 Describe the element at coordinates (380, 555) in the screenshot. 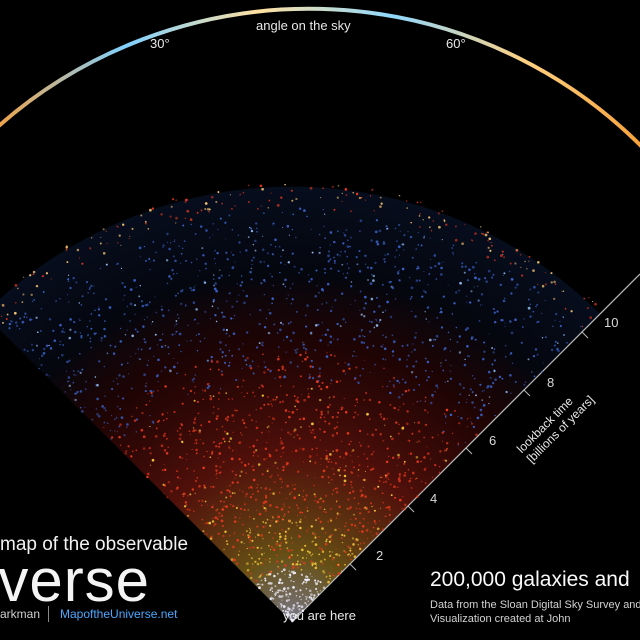

I see `lookback-tick-2: 2` at that location.